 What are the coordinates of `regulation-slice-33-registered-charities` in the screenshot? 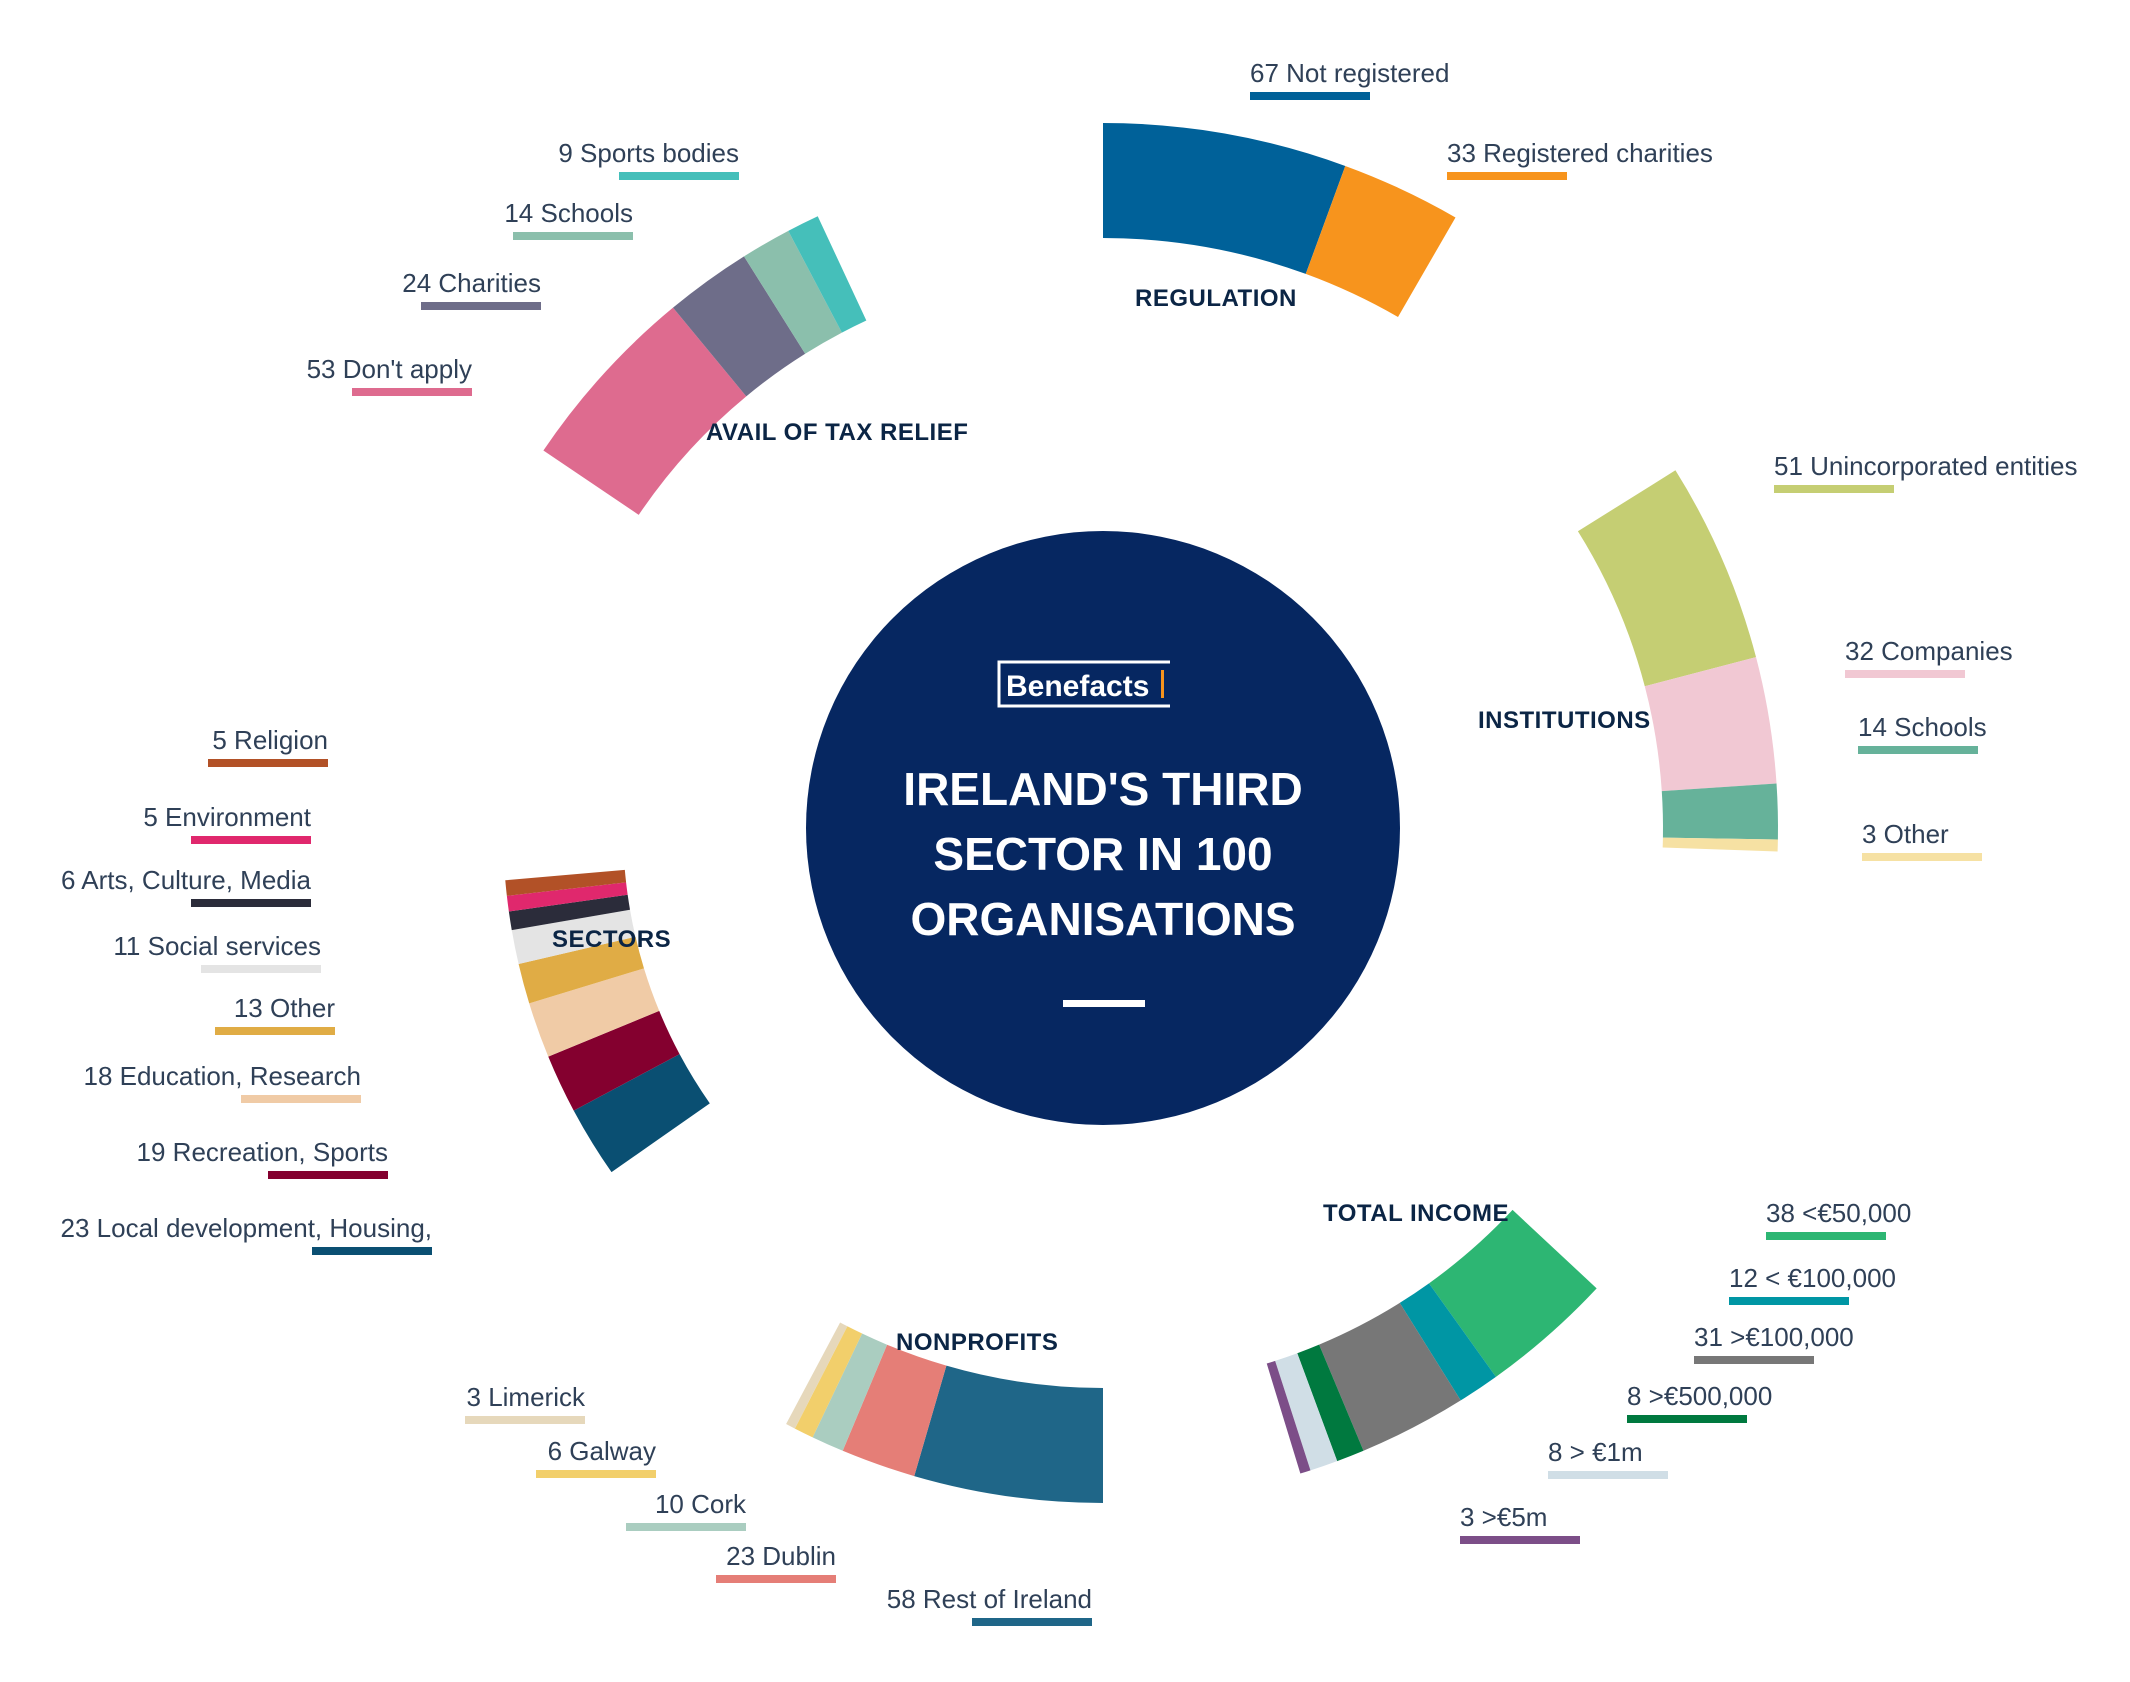 It's located at (1380, 241).